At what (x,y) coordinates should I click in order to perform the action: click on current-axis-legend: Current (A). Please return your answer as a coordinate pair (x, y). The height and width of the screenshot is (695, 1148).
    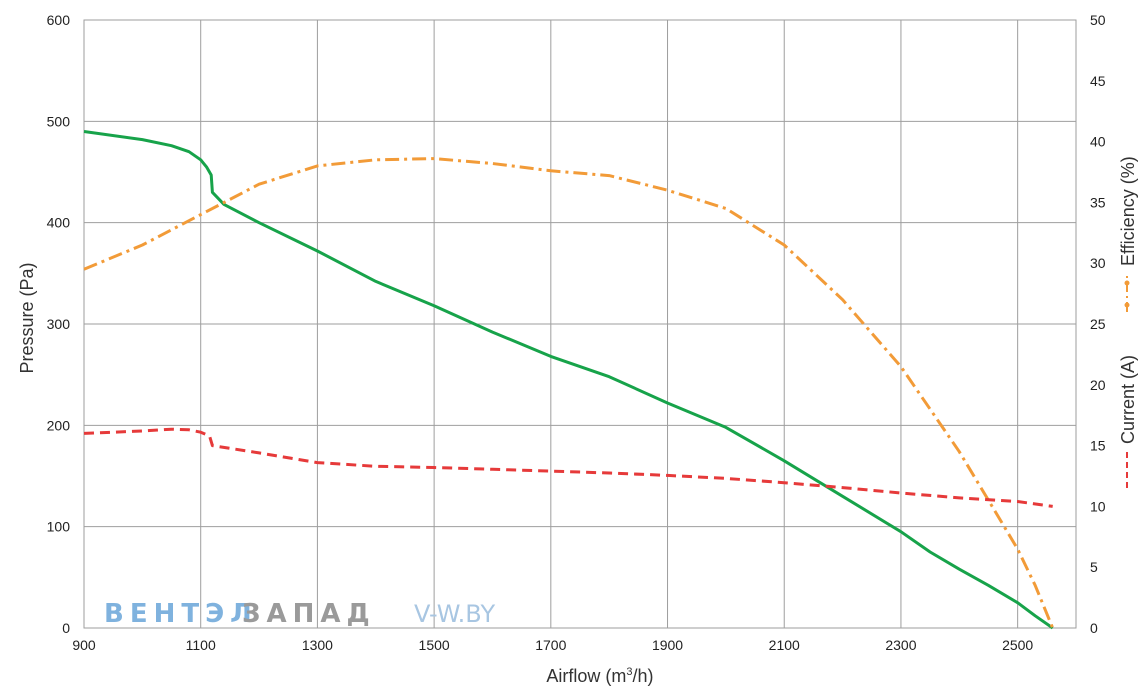
    Looking at the image, I should click on (1128, 421).